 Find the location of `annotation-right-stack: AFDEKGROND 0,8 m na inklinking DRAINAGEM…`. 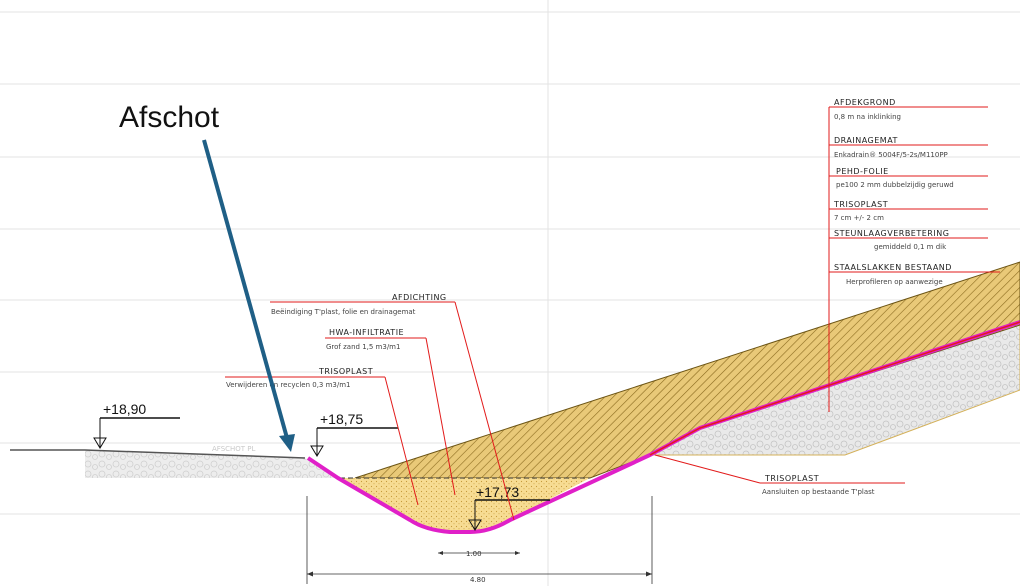

annotation-right-stack: AFDEKGROND 0,8 m na inklinking DRAINAGEM… is located at coordinates (914, 255).